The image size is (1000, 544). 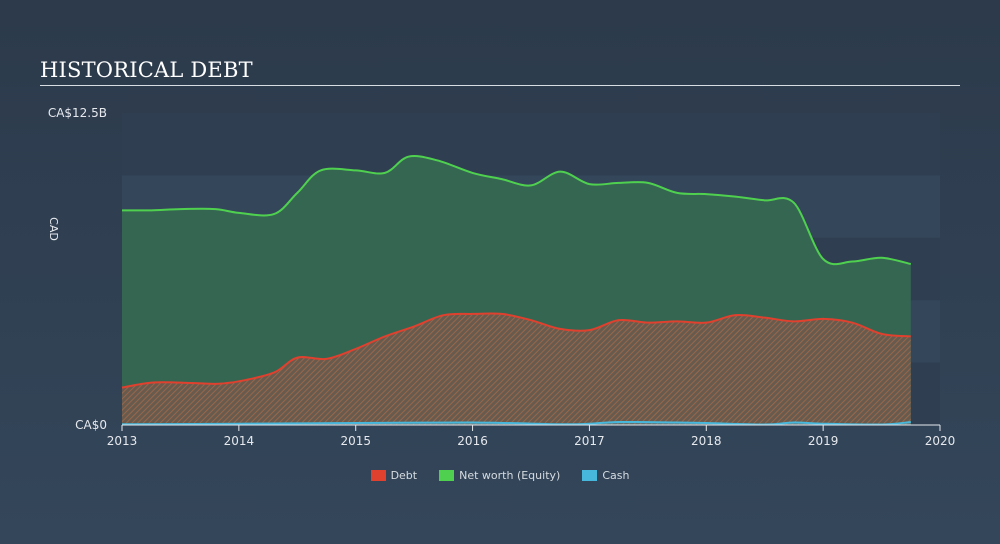 I want to click on x-tick-label: 2020, so click(x=940, y=441).